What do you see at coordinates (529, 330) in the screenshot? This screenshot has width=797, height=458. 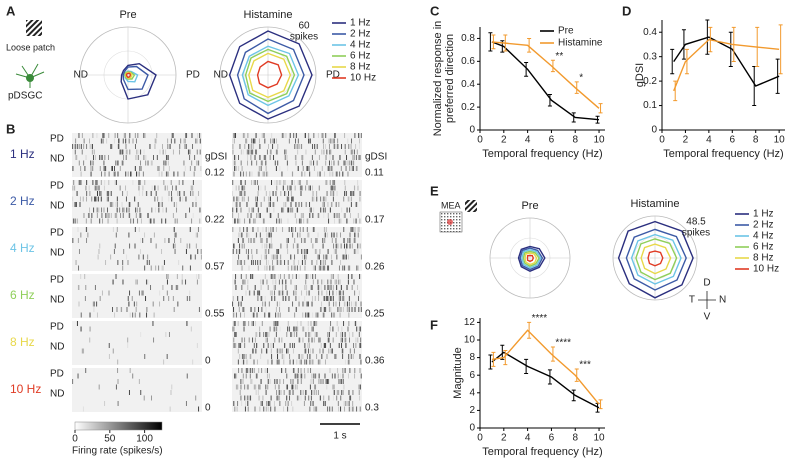 I see `error-bar` at bounding box center [529, 330].